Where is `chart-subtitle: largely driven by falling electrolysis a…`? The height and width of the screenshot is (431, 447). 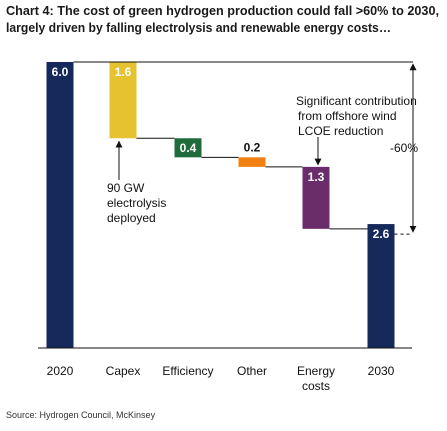
chart-subtitle: largely driven by falling electrolysis a… is located at coordinates (198, 28).